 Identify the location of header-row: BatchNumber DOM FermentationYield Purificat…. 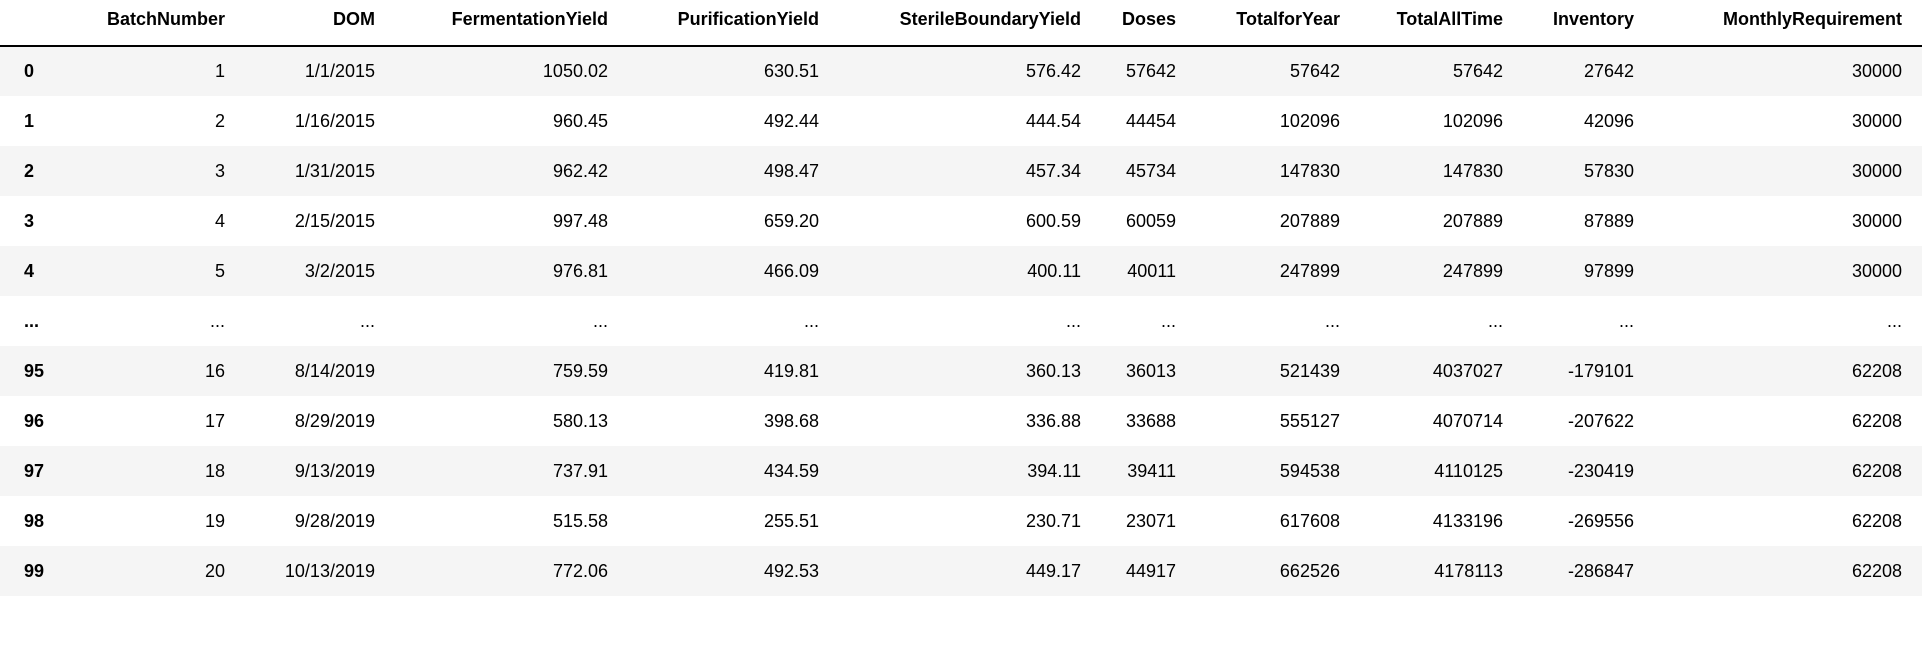
(961, 23).